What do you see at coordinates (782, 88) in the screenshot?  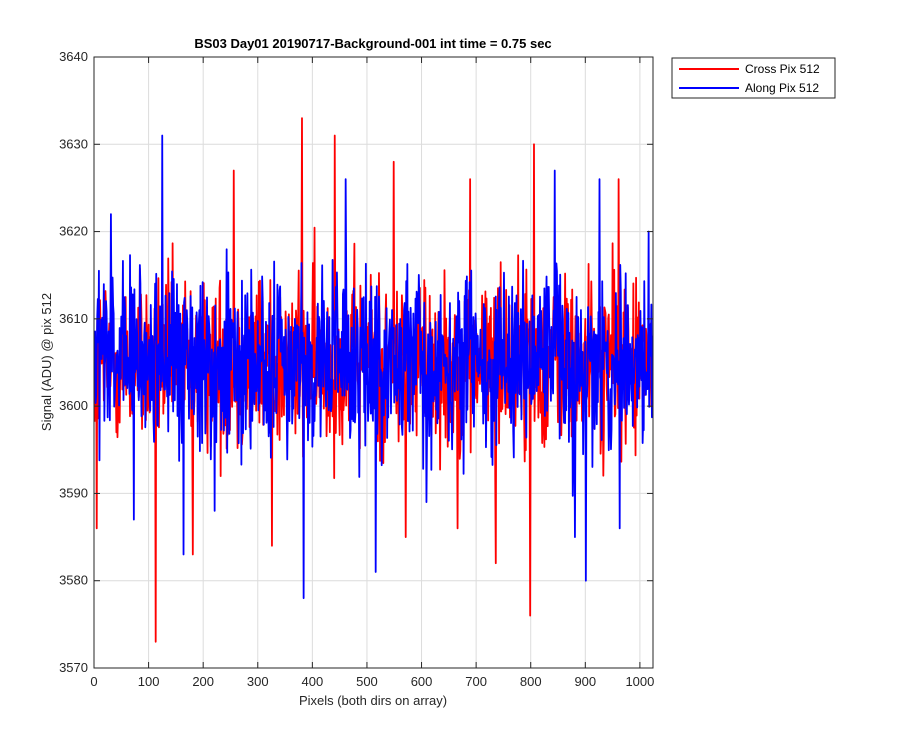 I see `legend-label-along: Along Pix 512` at bounding box center [782, 88].